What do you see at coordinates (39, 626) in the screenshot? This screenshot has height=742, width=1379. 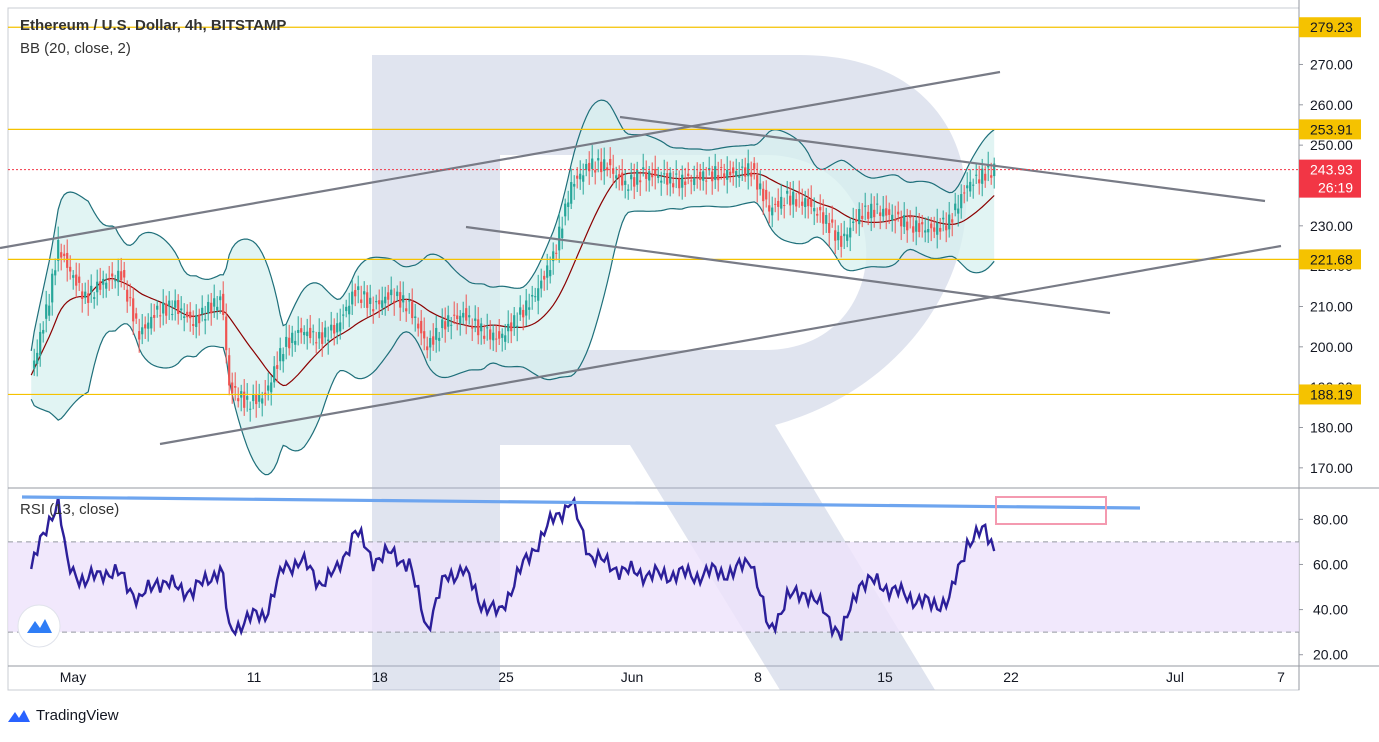 I see `tradingview-badge-icon` at bounding box center [39, 626].